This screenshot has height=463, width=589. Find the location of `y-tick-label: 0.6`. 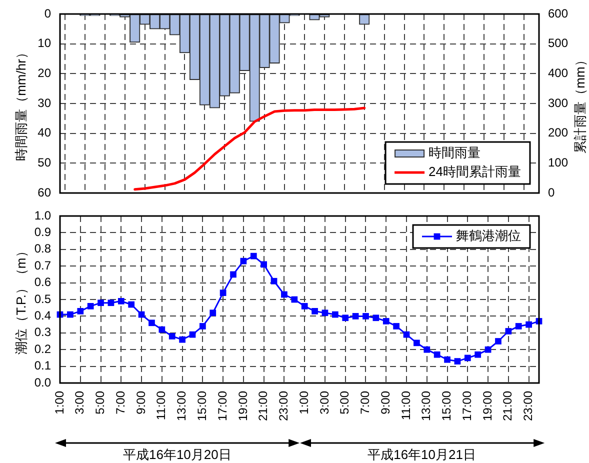

y-tick-label: 0.6 is located at coordinates (43, 282).